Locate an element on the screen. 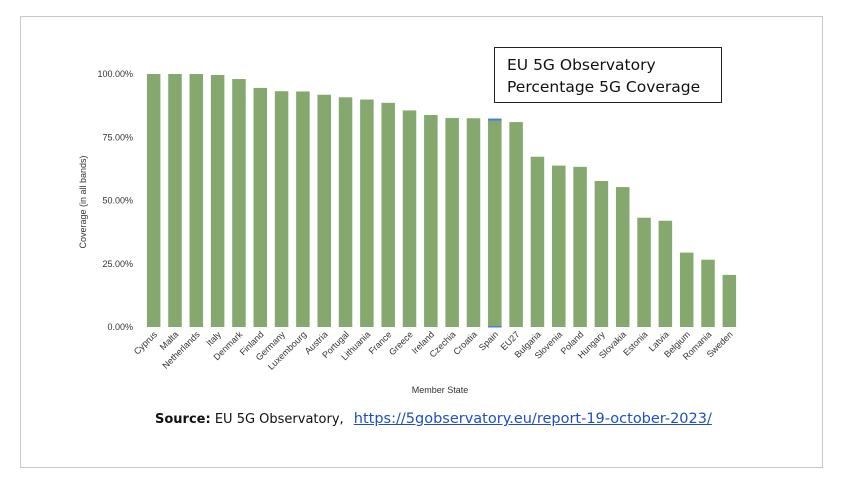 The image size is (862, 493). bar-latvia is located at coordinates (665, 273).